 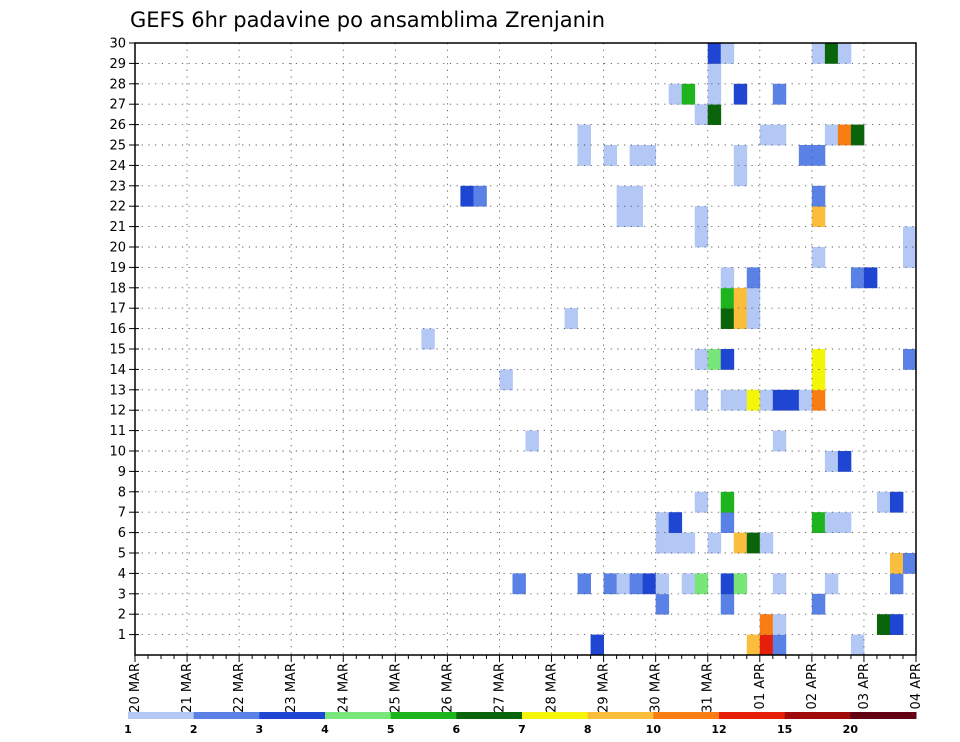 I want to click on y-tick-label: 25, so click(x=117, y=146).